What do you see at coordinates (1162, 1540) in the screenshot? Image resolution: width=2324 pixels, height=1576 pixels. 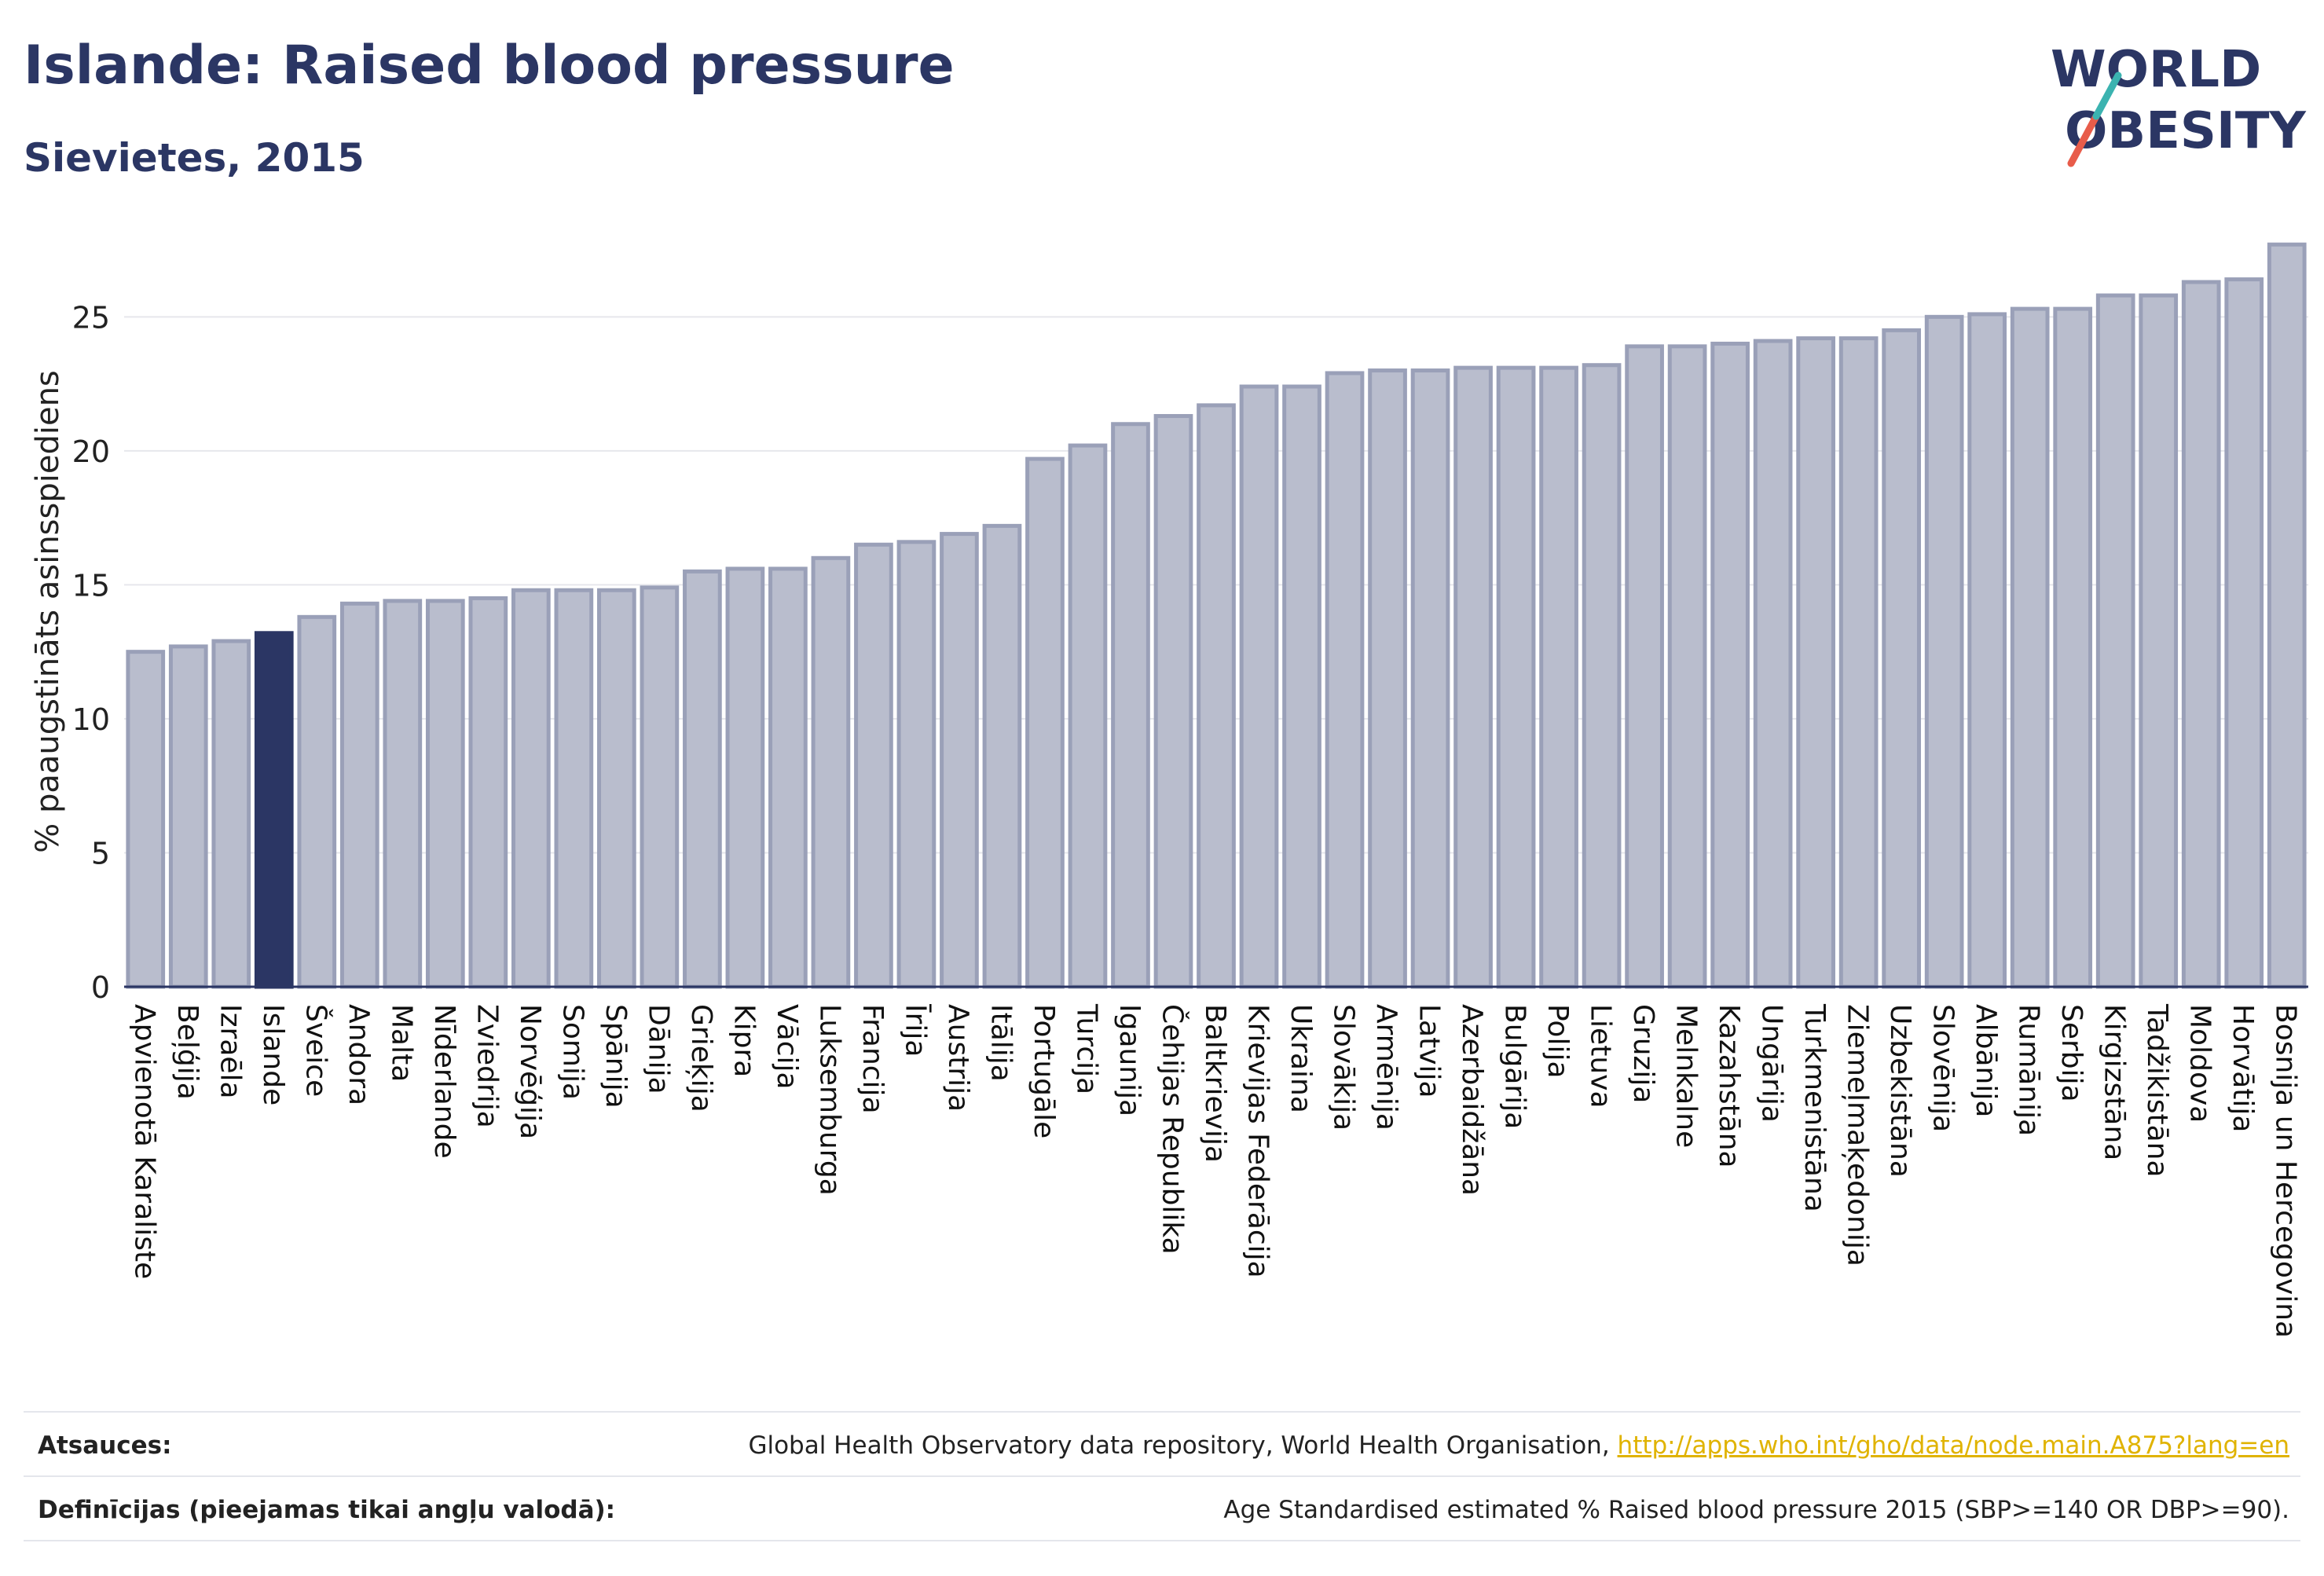 I see `footer-bottom-divider` at bounding box center [1162, 1540].